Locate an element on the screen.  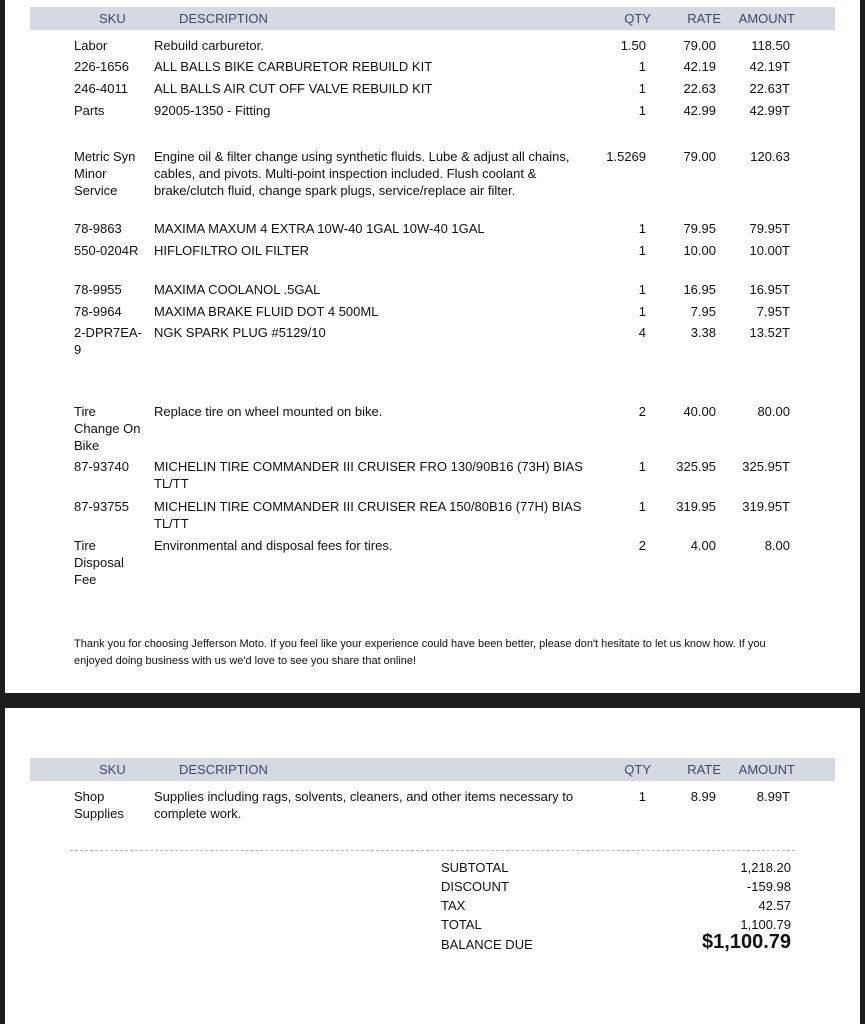
cell-sku: 87-93755 is located at coordinates (101, 506).